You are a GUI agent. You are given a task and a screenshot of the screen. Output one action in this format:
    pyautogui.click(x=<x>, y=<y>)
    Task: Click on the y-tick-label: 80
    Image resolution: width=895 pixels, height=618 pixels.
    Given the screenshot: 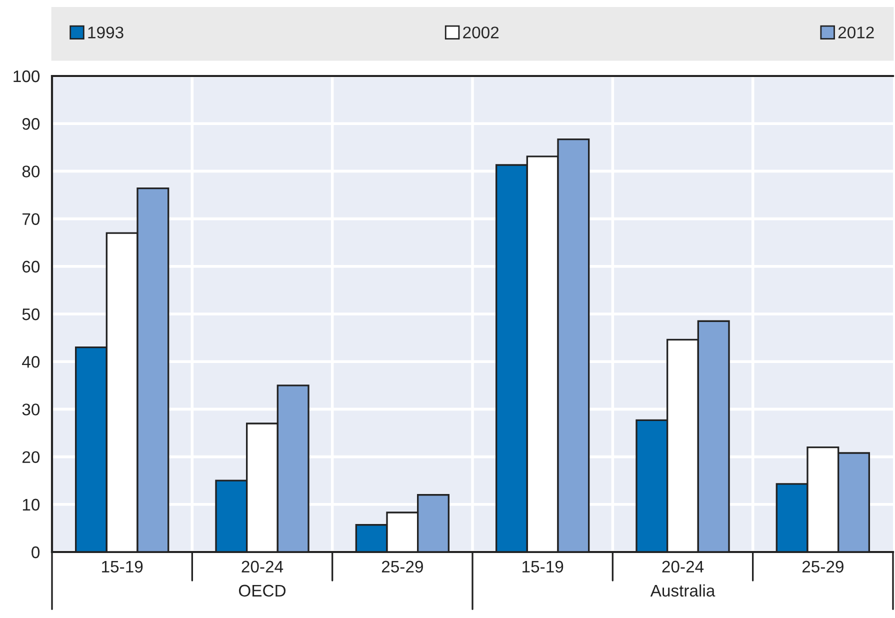 What is the action you would take?
    pyautogui.click(x=31, y=172)
    